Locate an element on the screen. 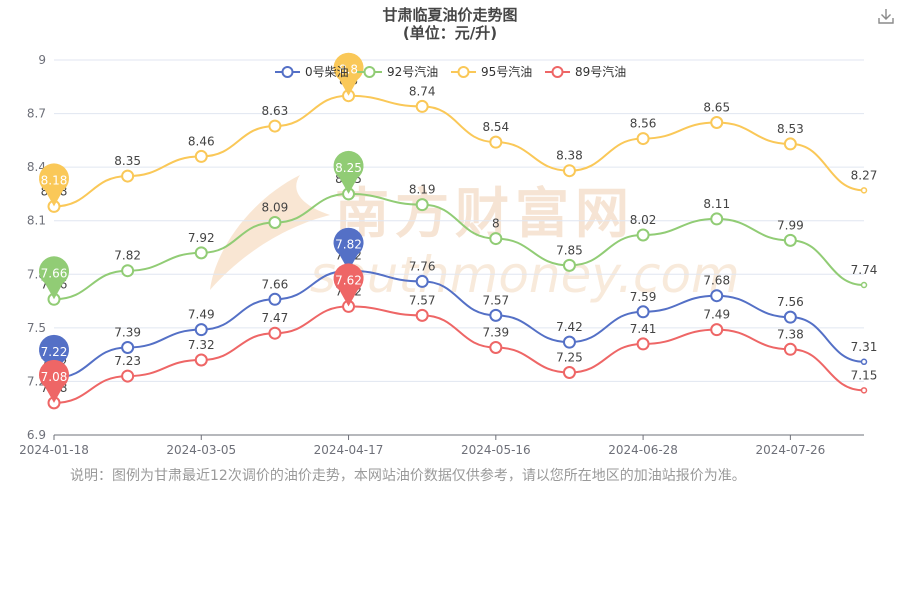  data-label: 8.35 is located at coordinates (127, 161).